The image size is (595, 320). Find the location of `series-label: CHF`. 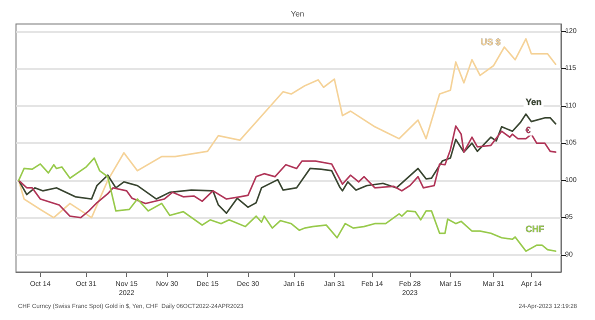

series-label: CHF is located at coordinates (535, 229).